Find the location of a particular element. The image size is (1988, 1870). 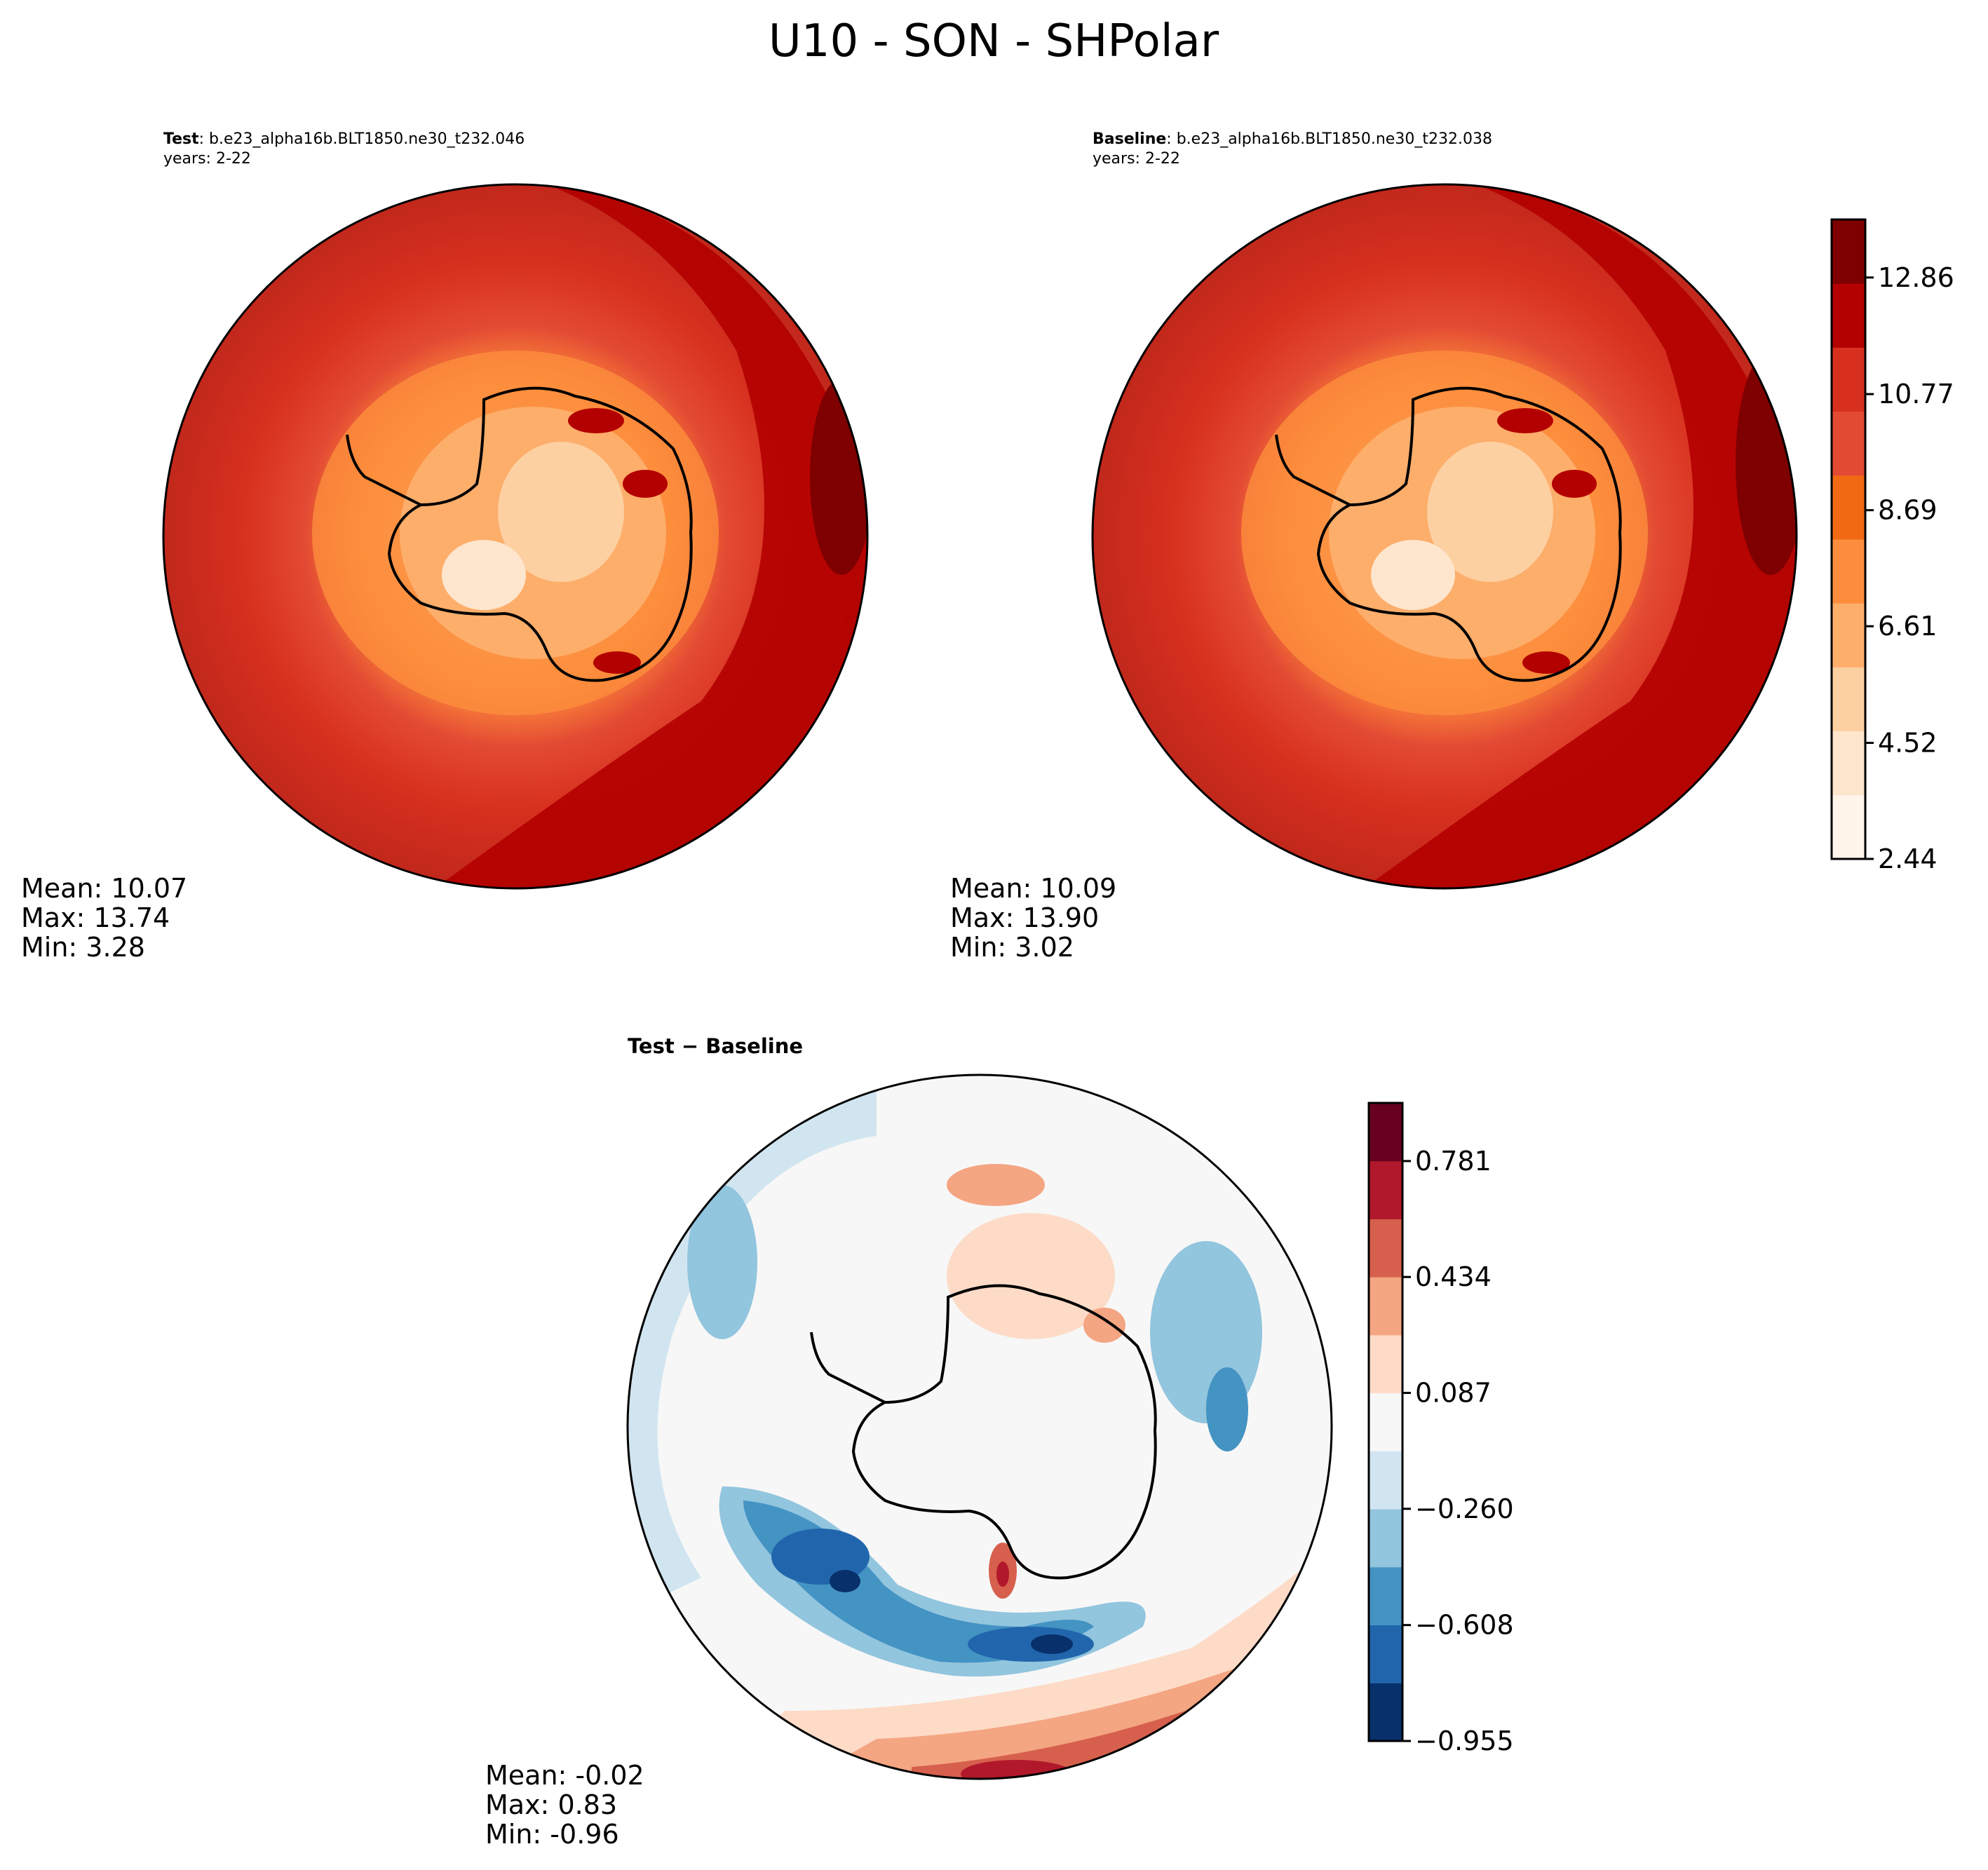

map-baseline-border is located at coordinates (1444, 537).